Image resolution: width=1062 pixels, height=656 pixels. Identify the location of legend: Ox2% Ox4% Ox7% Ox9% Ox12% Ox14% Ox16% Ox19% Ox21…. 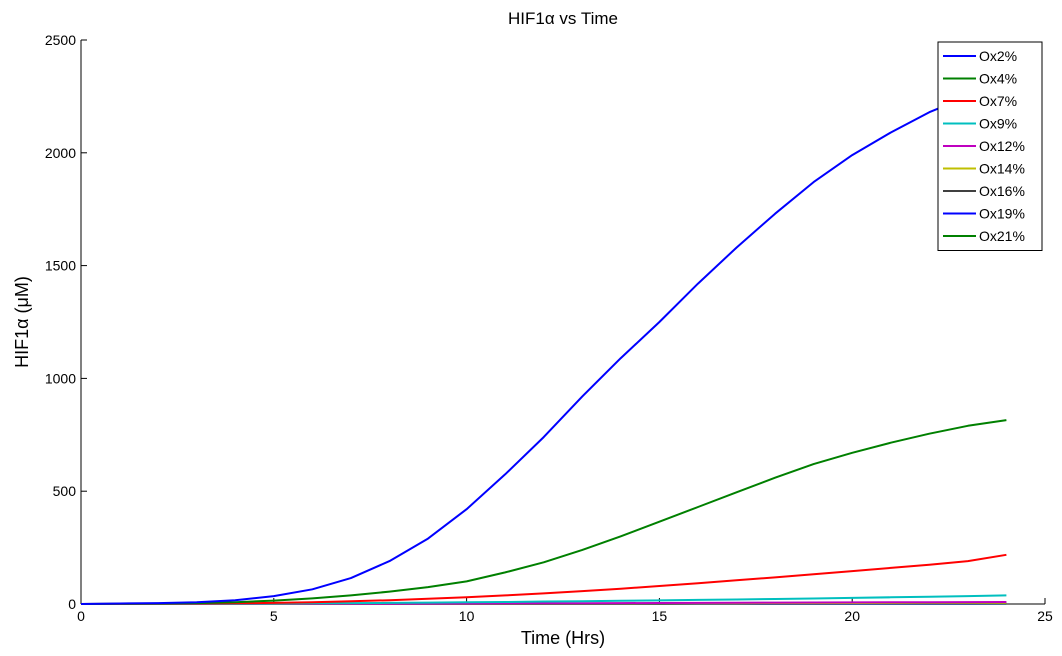
(990, 146).